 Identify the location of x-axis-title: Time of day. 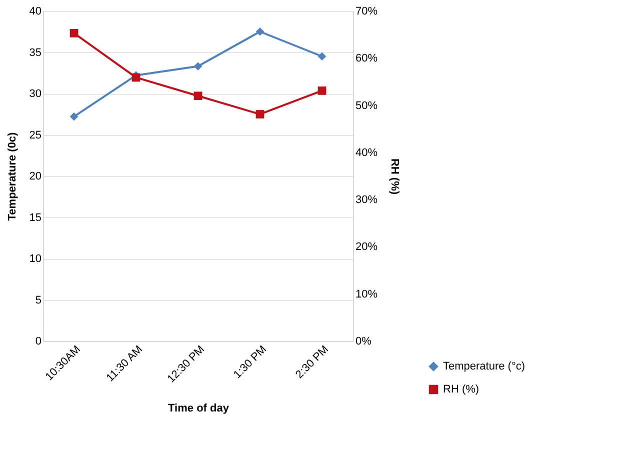
(199, 408).